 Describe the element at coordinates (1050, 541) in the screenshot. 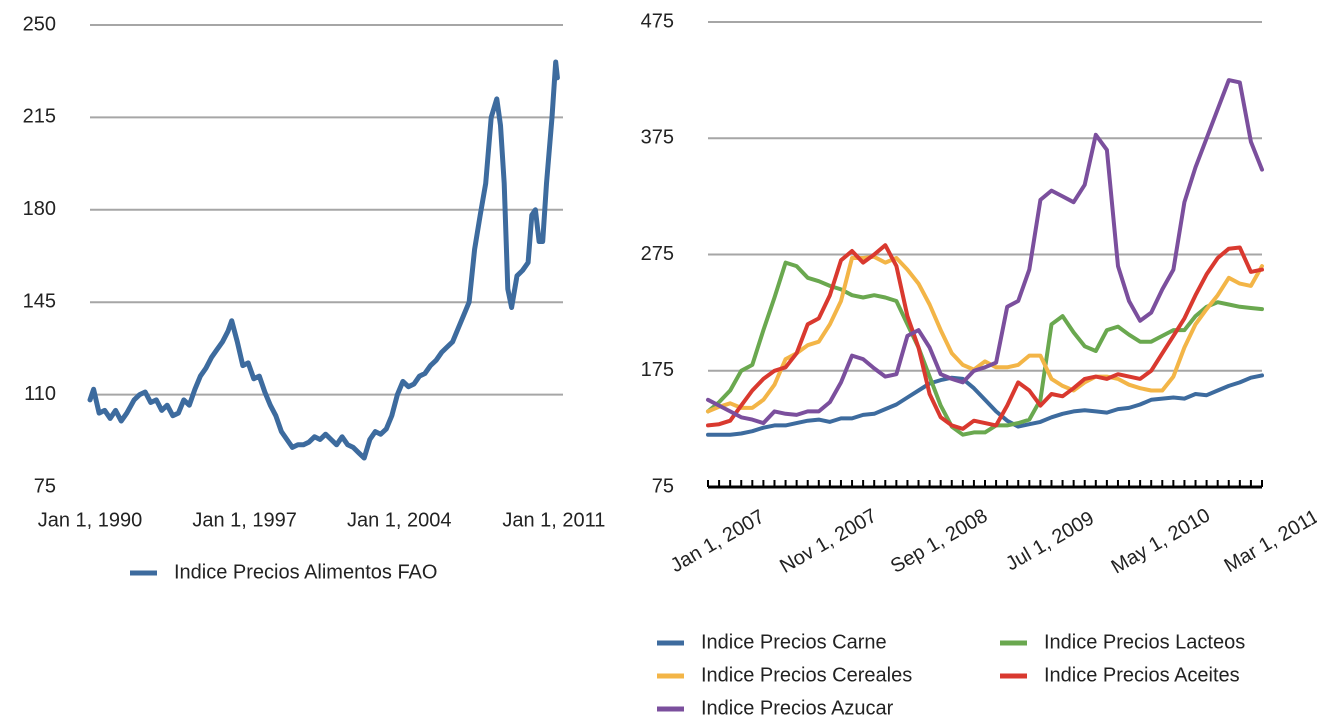

I see `x-tick-label: Jul 1, 2009` at that location.